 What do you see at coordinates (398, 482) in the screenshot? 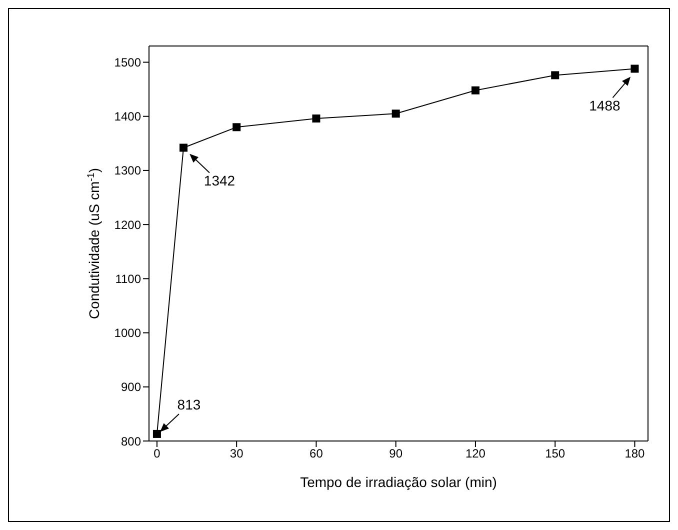
I see `x-axis-title: Tempo de irradiação solar (min)` at bounding box center [398, 482].